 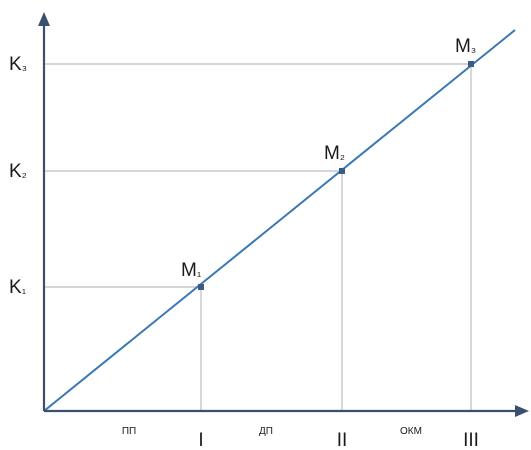 I want to click on point-label-m3: M₃, so click(x=465, y=46).